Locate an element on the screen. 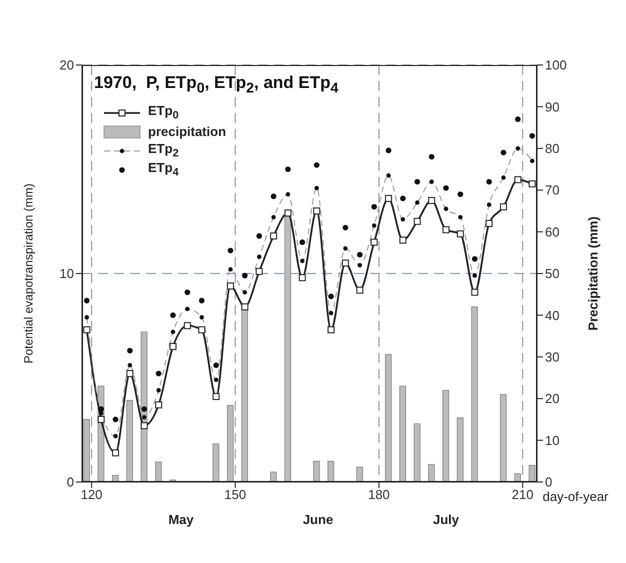 The width and height of the screenshot is (626, 563). y2-tick-label: 70 is located at coordinates (552, 190).